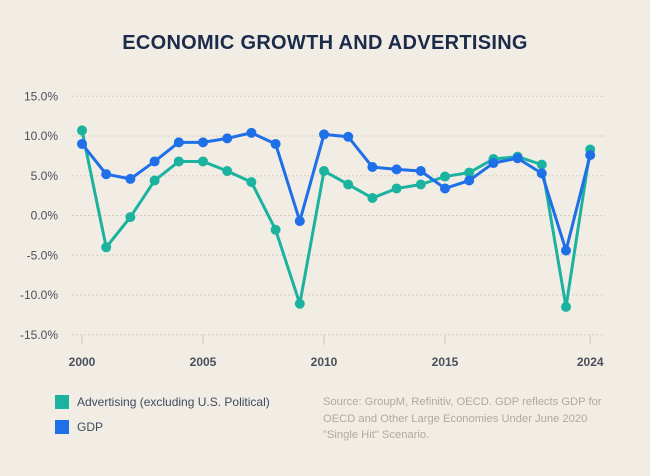 This screenshot has height=476, width=650. Describe the element at coordinates (445, 362) in the screenshot. I see `x-tick-label: 2015` at that location.